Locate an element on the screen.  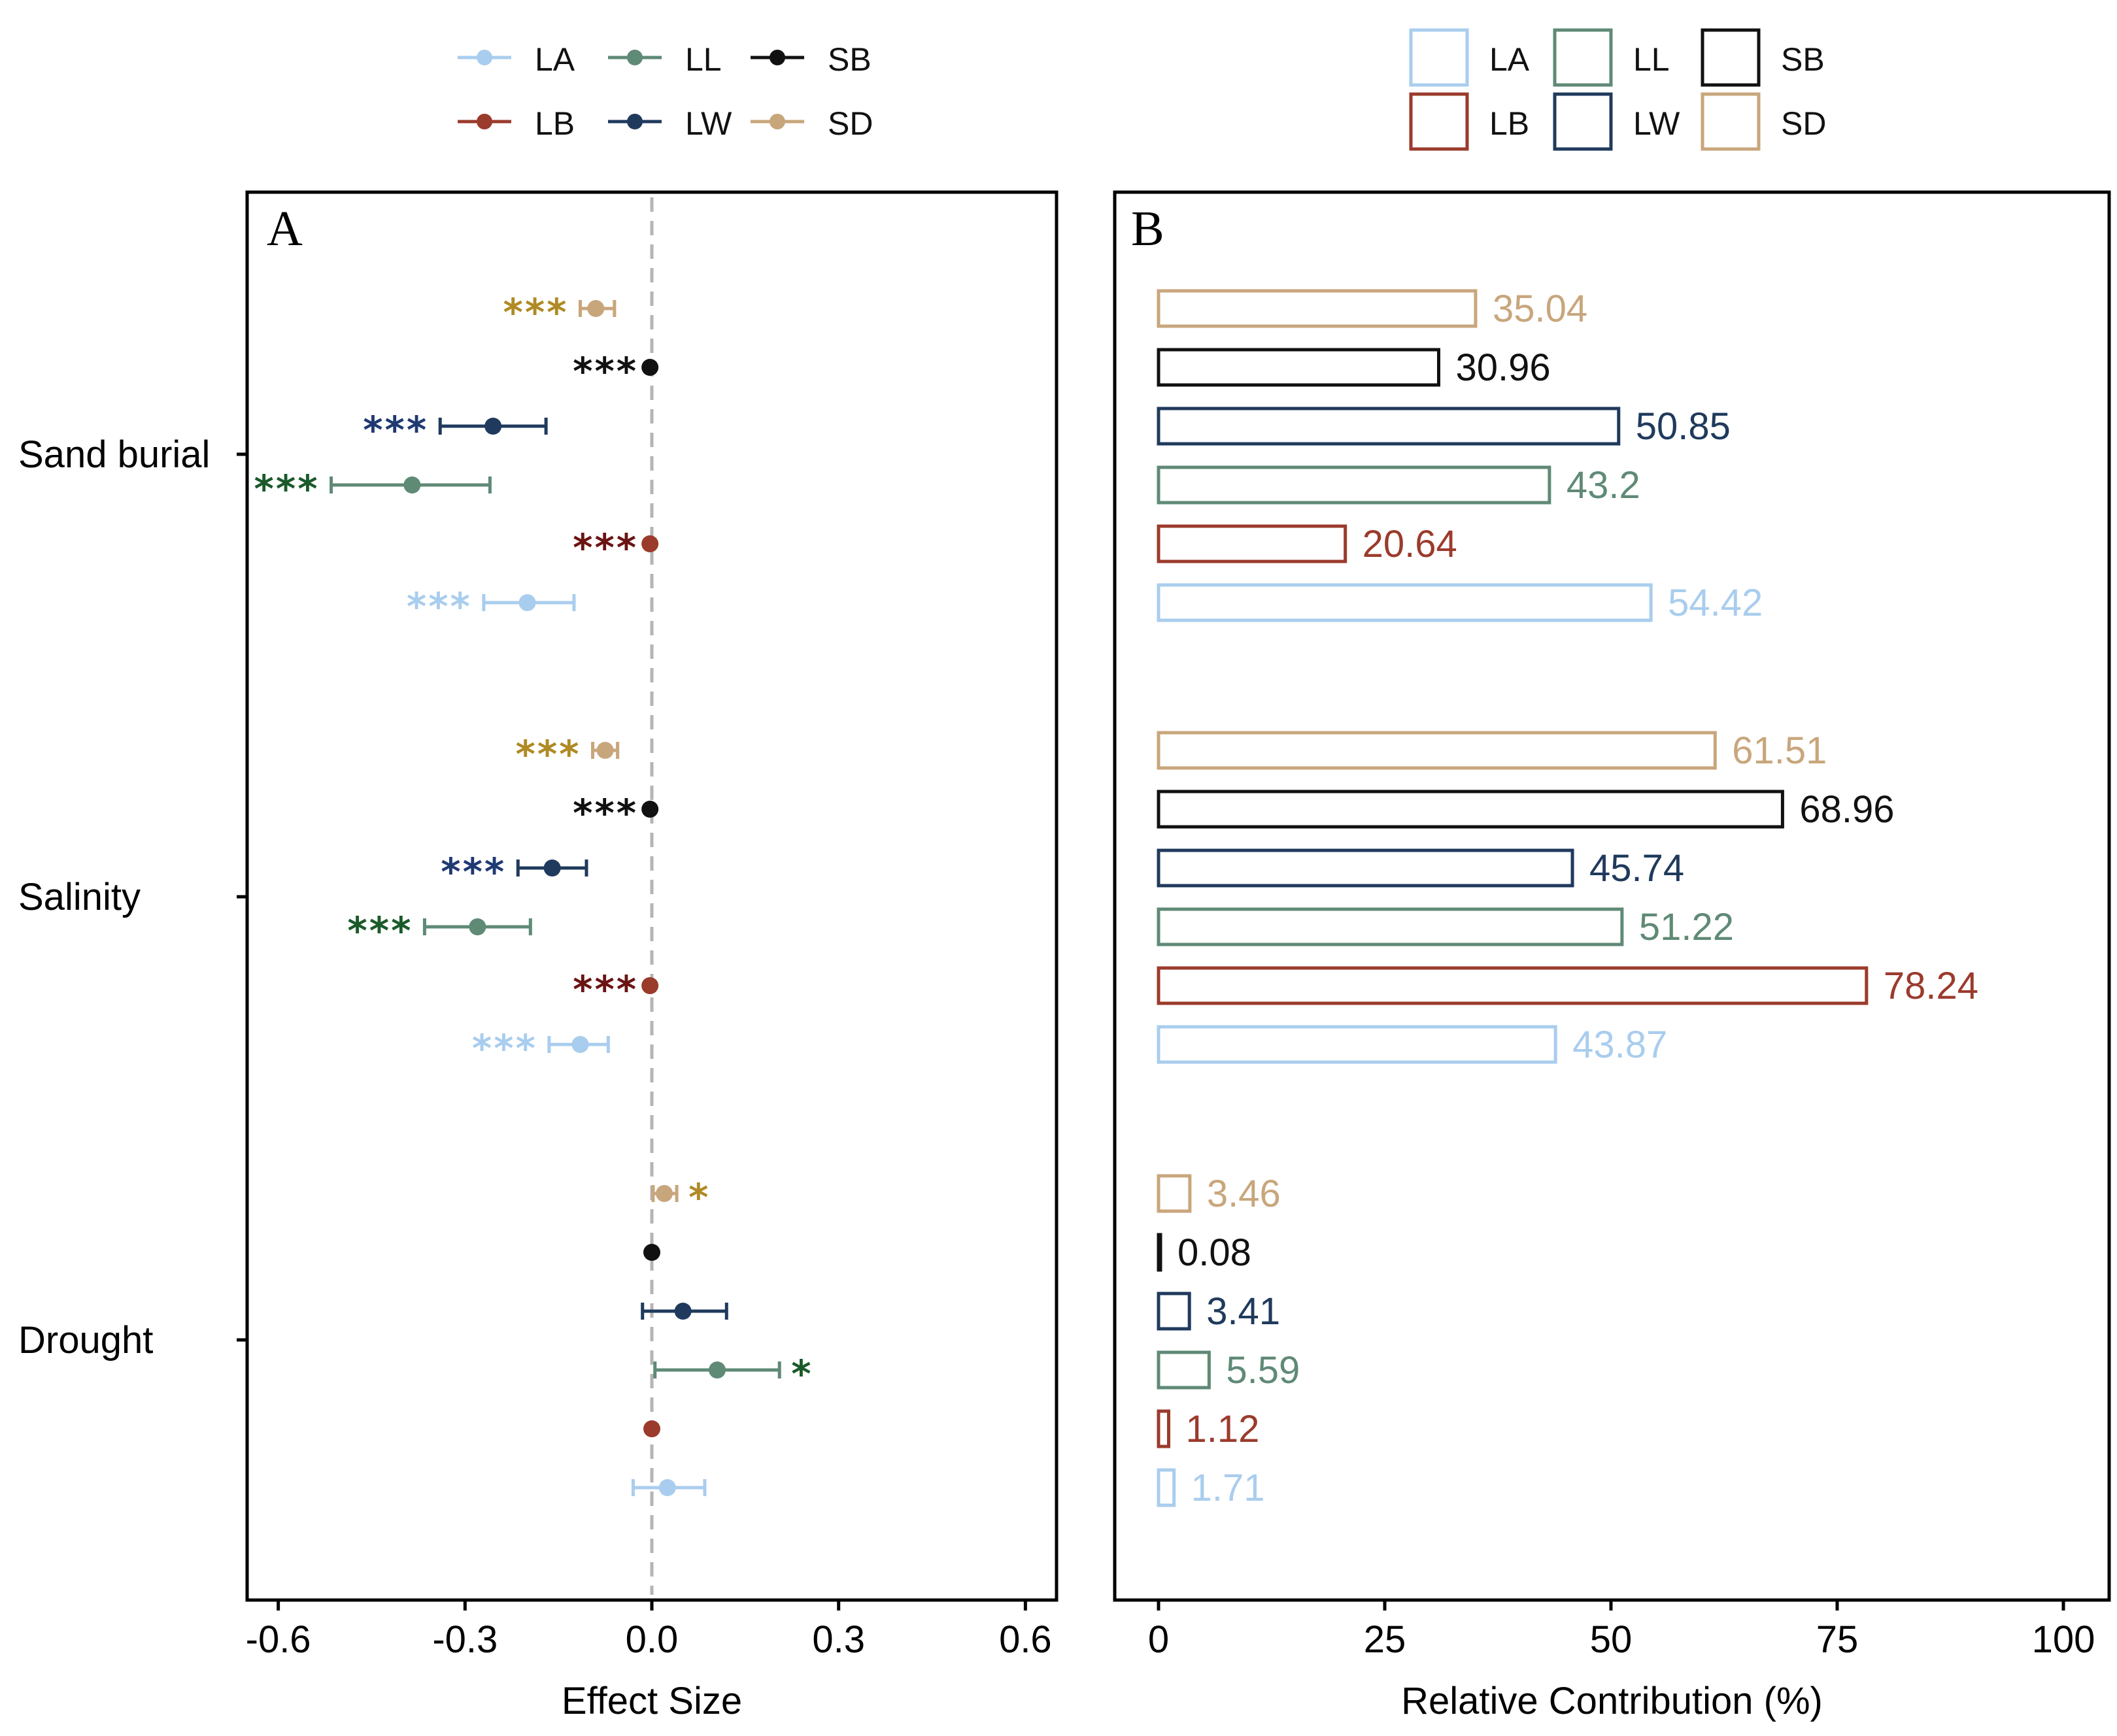
effect-point-drought-sb is located at coordinates (651, 1252).